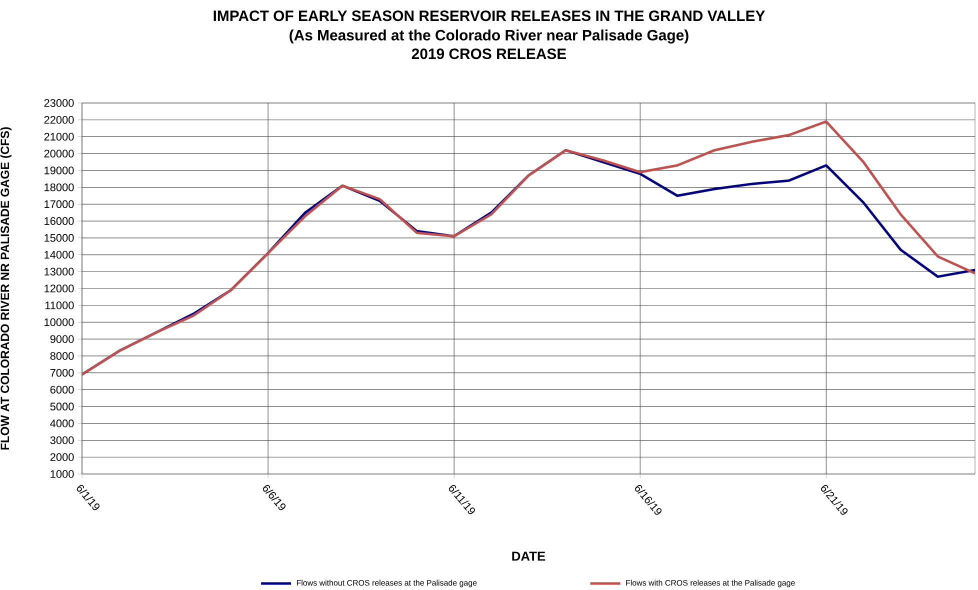 This screenshot has width=978, height=590. What do you see at coordinates (489, 54) in the screenshot?
I see `text: 2019 CROS RELEASE` at bounding box center [489, 54].